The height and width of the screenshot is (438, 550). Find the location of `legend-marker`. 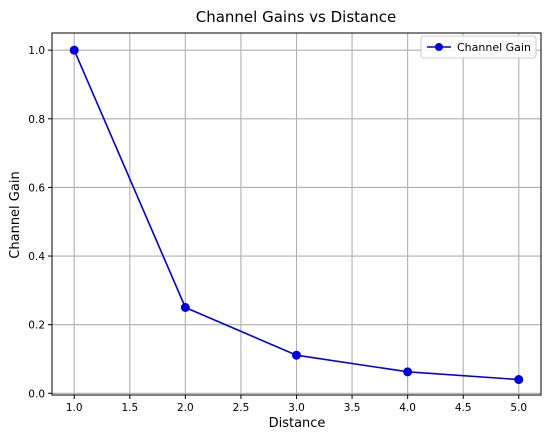

legend-marker is located at coordinates (439, 47).